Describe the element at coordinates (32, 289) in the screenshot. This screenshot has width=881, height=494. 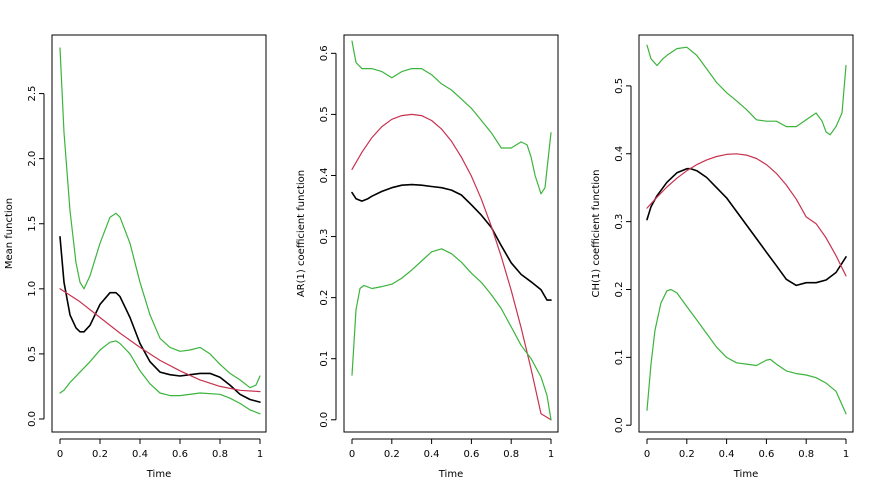
I see `y-tick-label: 1.0` at that location.